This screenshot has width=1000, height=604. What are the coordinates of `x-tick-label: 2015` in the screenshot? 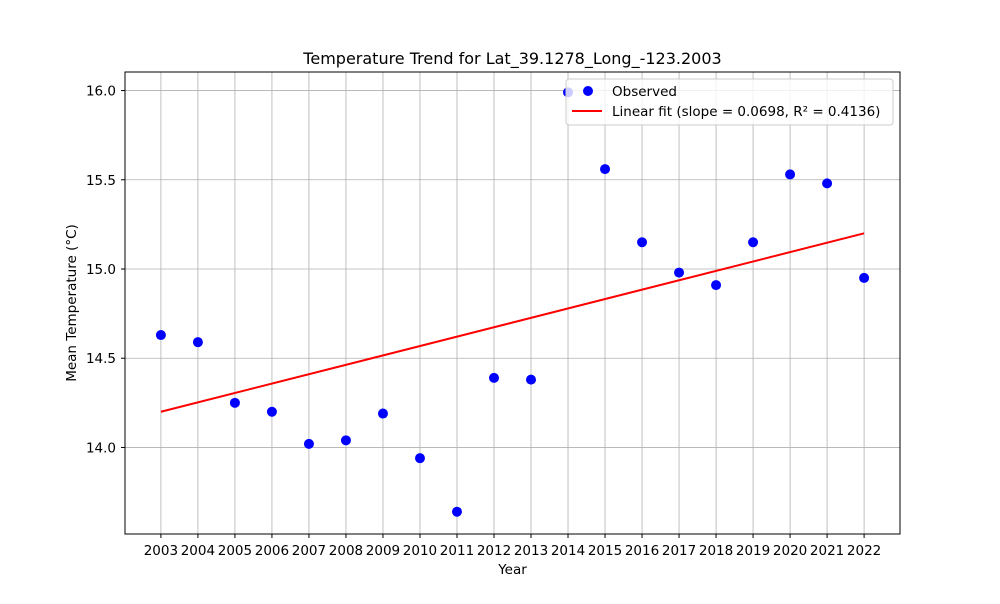 It's located at (605, 551).